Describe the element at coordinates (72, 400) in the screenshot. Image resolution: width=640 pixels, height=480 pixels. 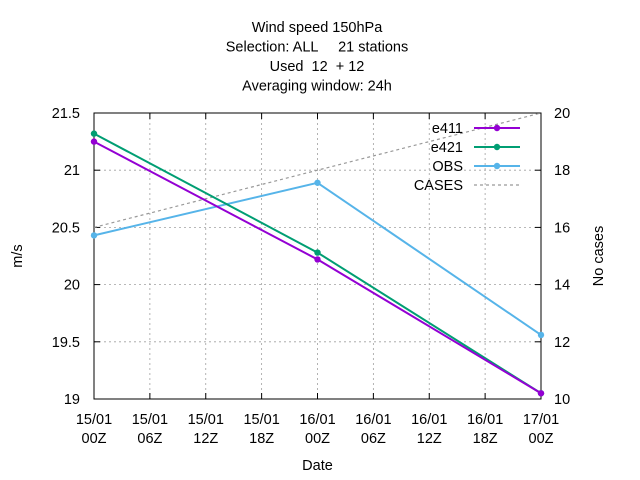
I see `y-tick-label: 19` at that location.